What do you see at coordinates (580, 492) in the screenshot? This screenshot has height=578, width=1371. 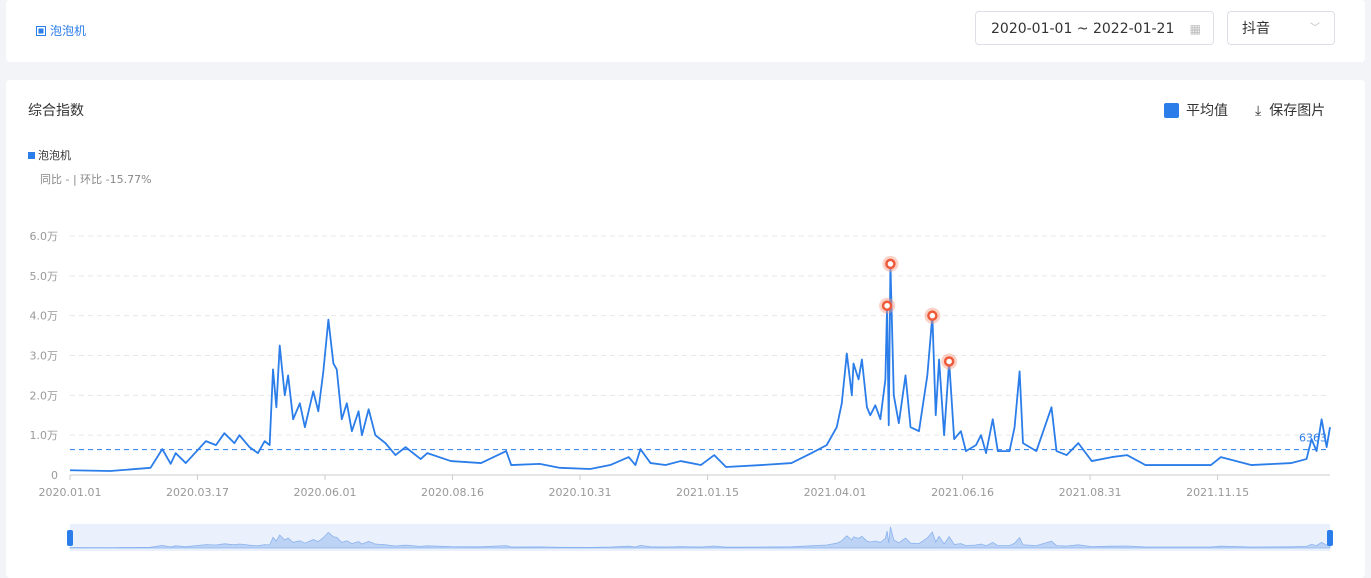 I see `x-tick-label: 2020.10.31` at bounding box center [580, 492].